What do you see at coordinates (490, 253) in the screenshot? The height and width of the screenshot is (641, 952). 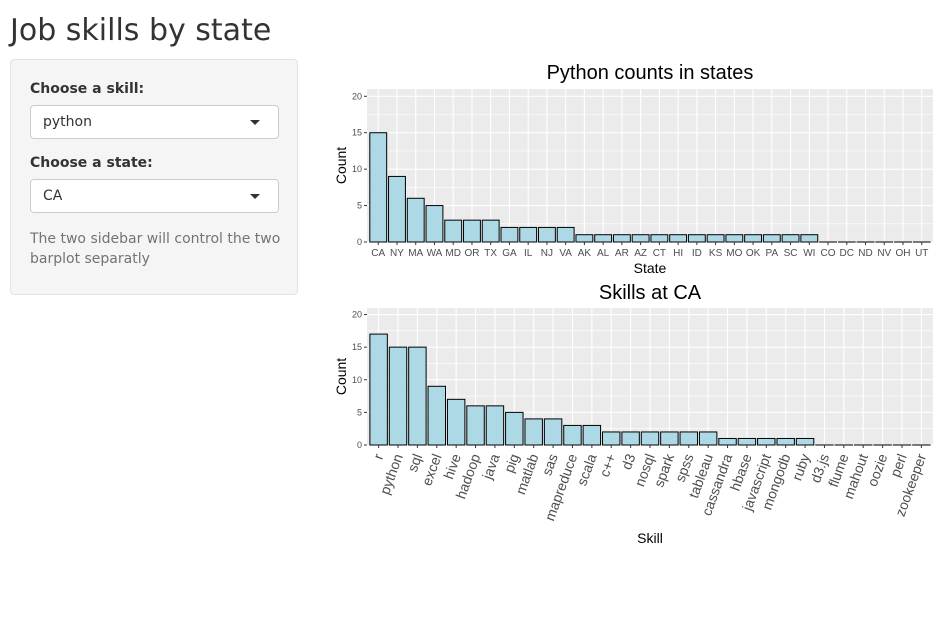 I see `x-tick-label: TX` at bounding box center [490, 253].